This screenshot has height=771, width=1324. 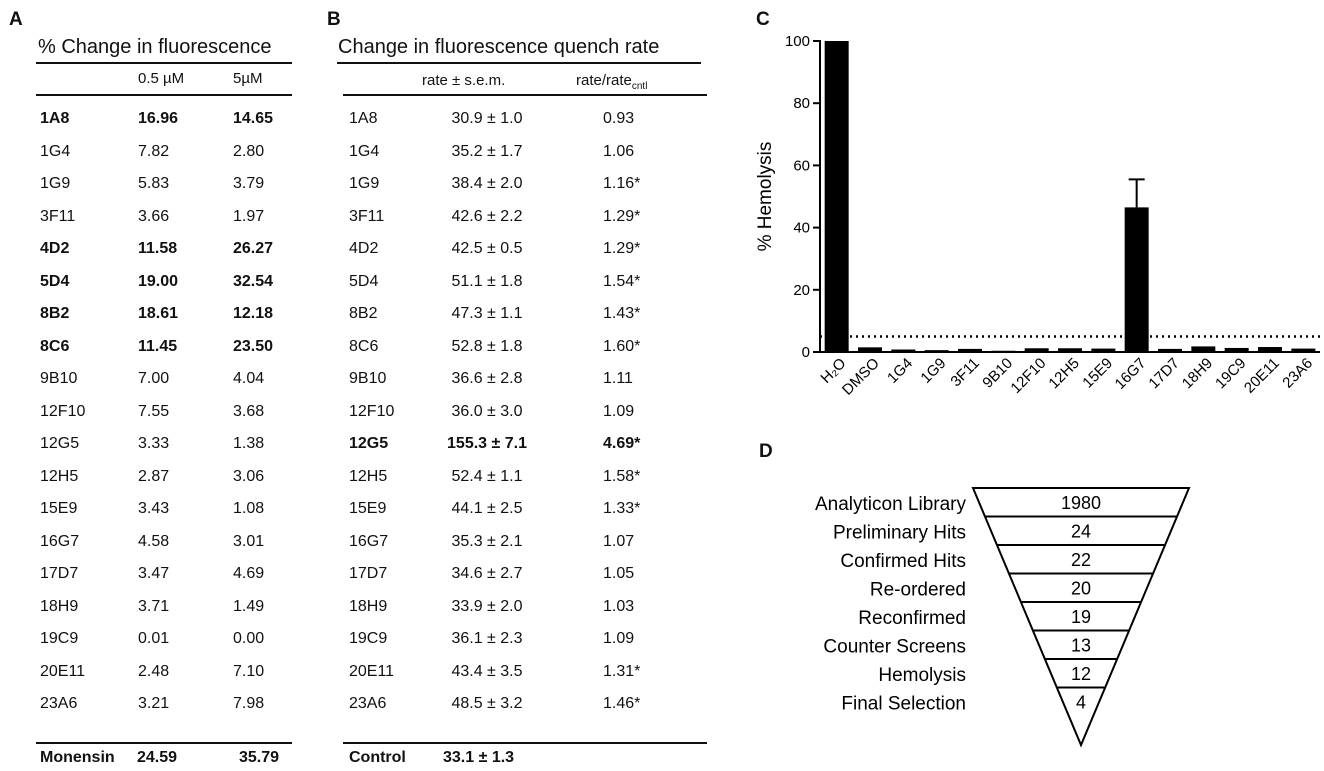 I want to click on panel-b-row-rate: 52.4 ± 1.1, so click(x=487, y=476).